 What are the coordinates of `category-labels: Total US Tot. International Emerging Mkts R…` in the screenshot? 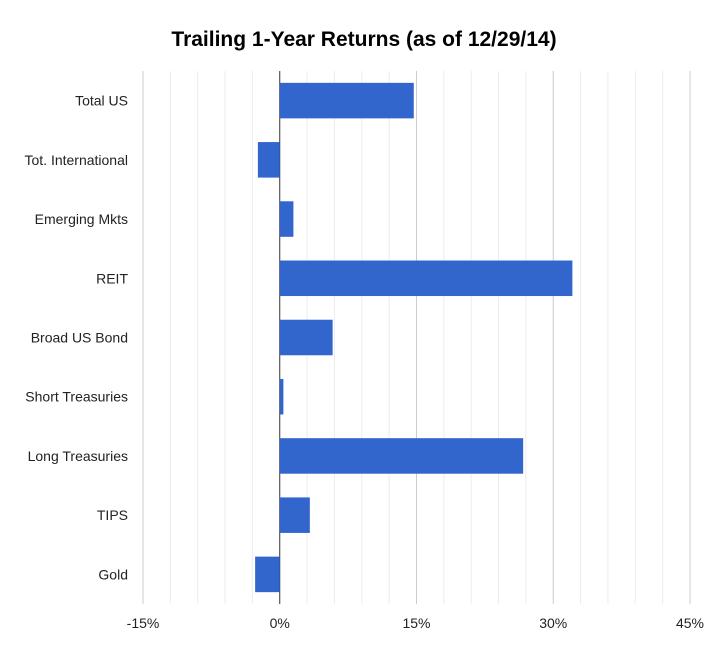 It's located at (76, 338).